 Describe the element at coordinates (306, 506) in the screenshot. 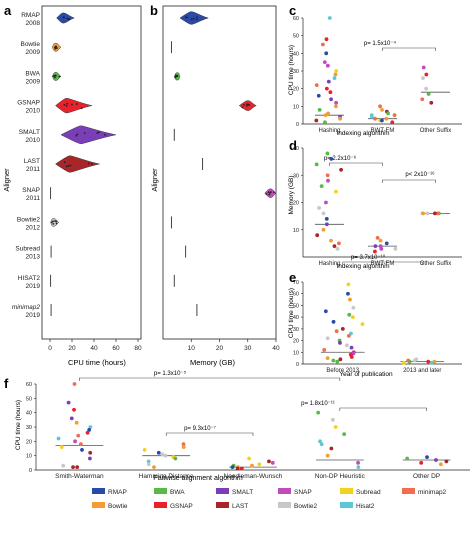

I see `legend-label-bowtie2: Bowtie2` at that location.